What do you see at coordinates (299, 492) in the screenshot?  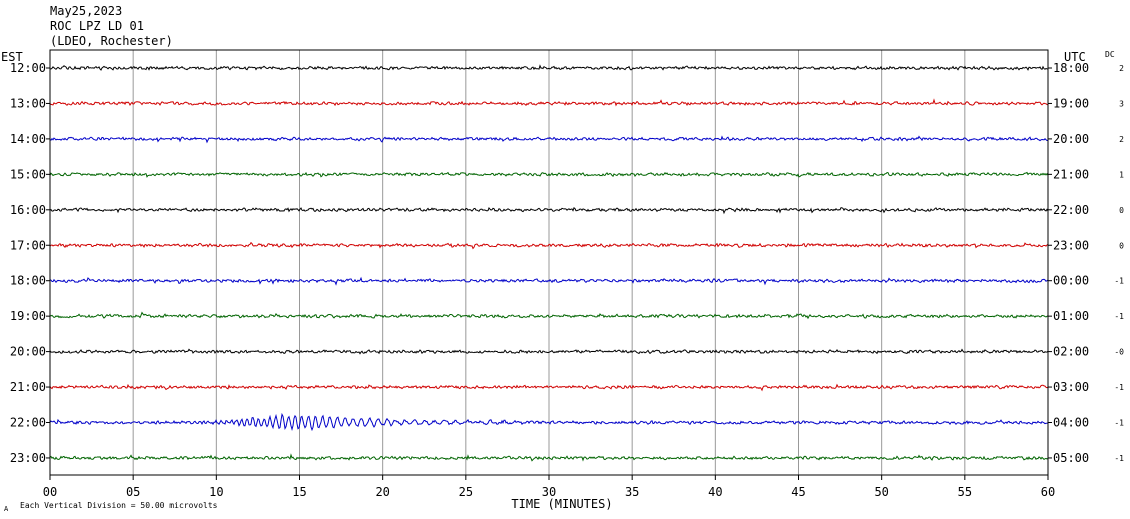 I see `x-tick-label: 15` at bounding box center [299, 492].